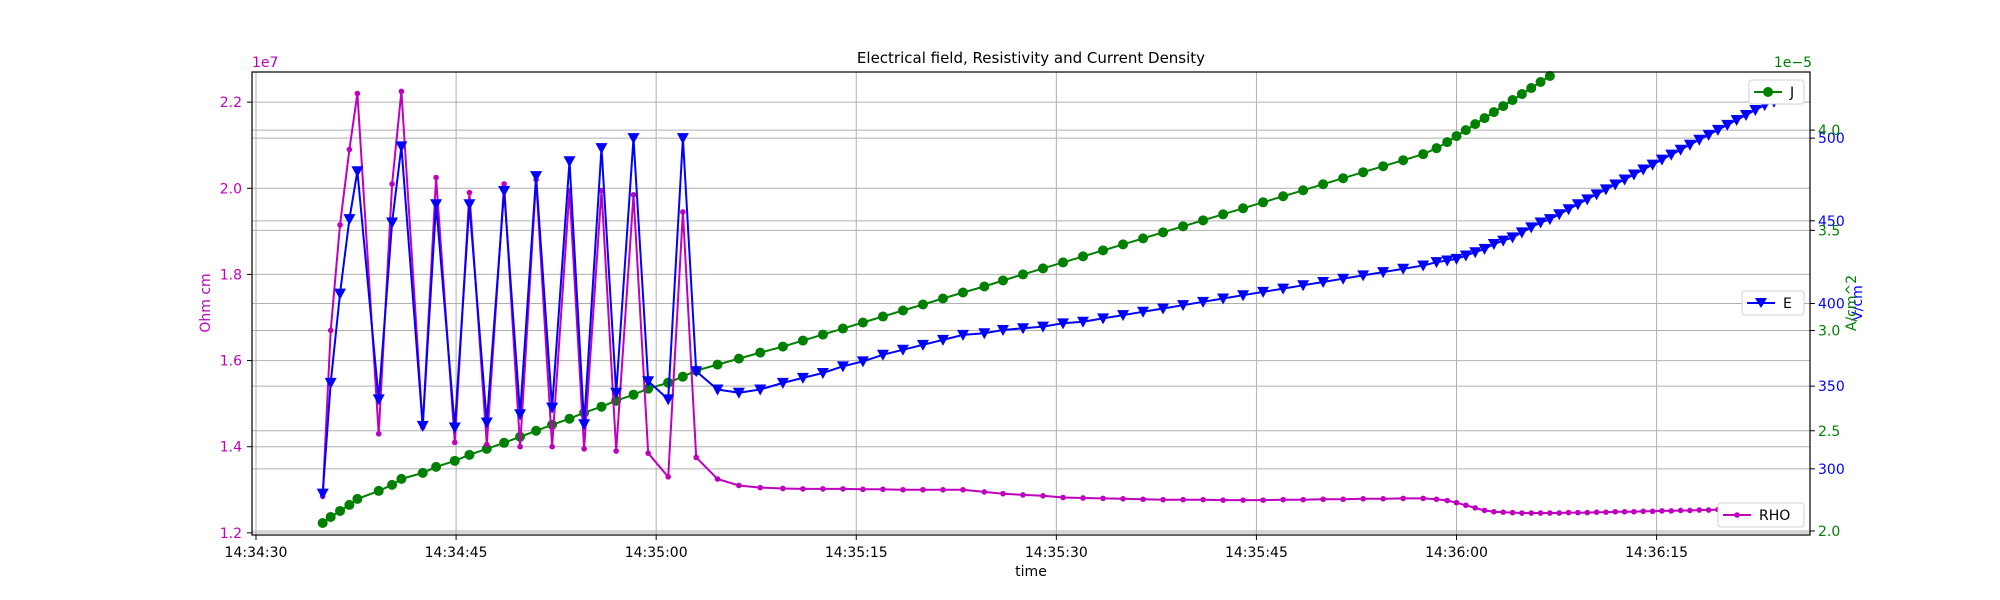  I want to click on rho-tick-label: 1.6, so click(231, 362).